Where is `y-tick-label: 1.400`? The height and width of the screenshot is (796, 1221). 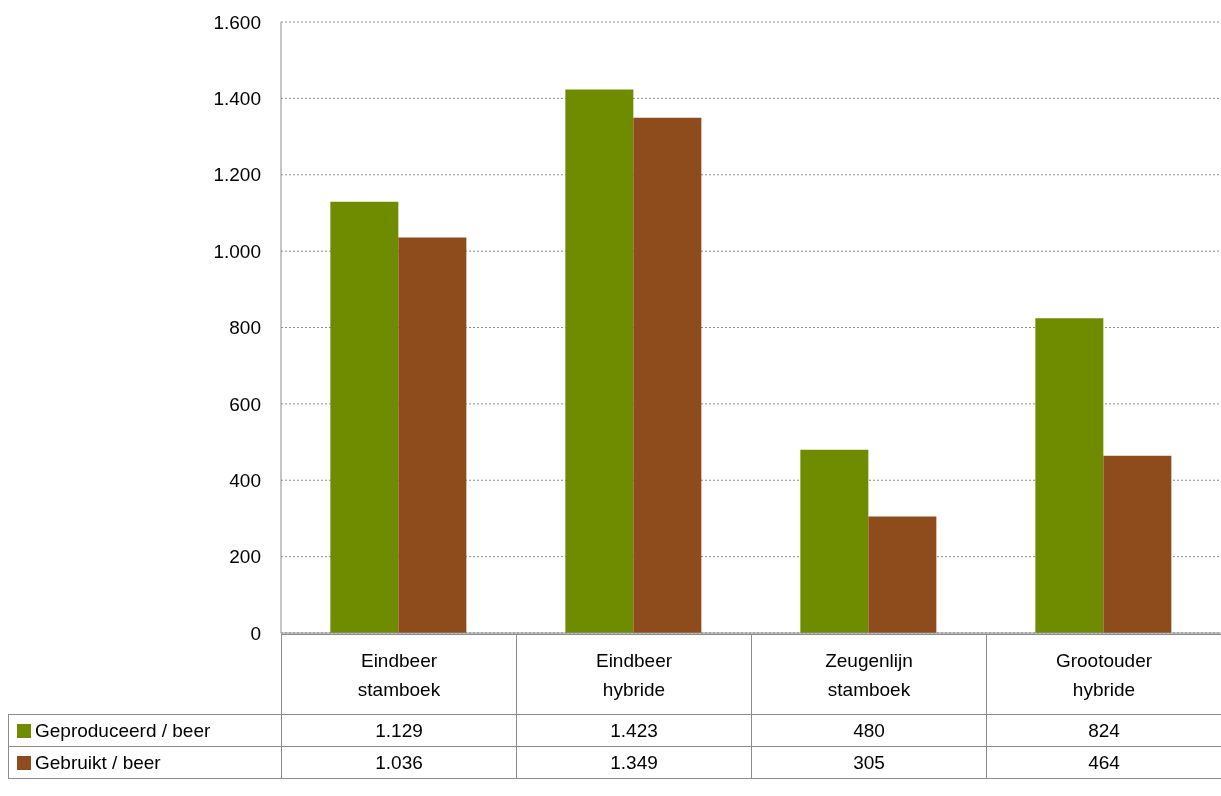
y-tick-label: 1.400 is located at coordinates (237, 99).